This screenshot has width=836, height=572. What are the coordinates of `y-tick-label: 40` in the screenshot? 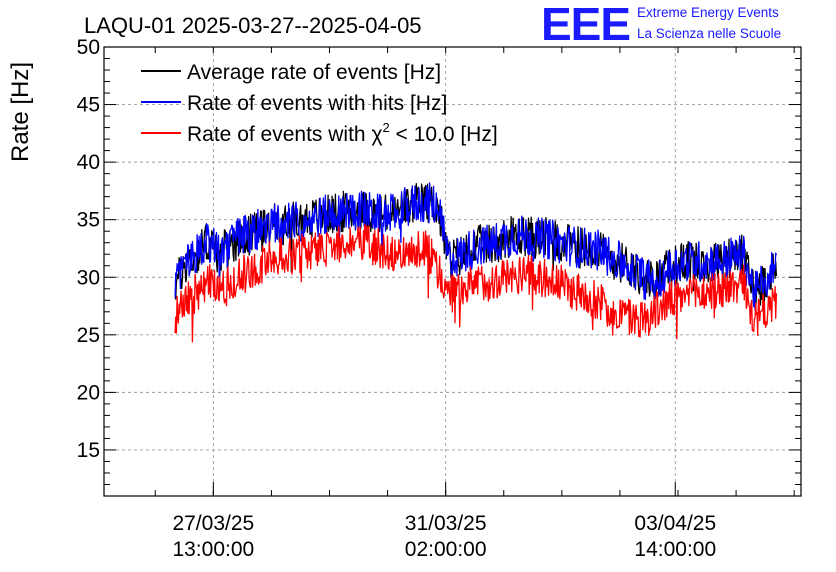 It's located at (88, 162).